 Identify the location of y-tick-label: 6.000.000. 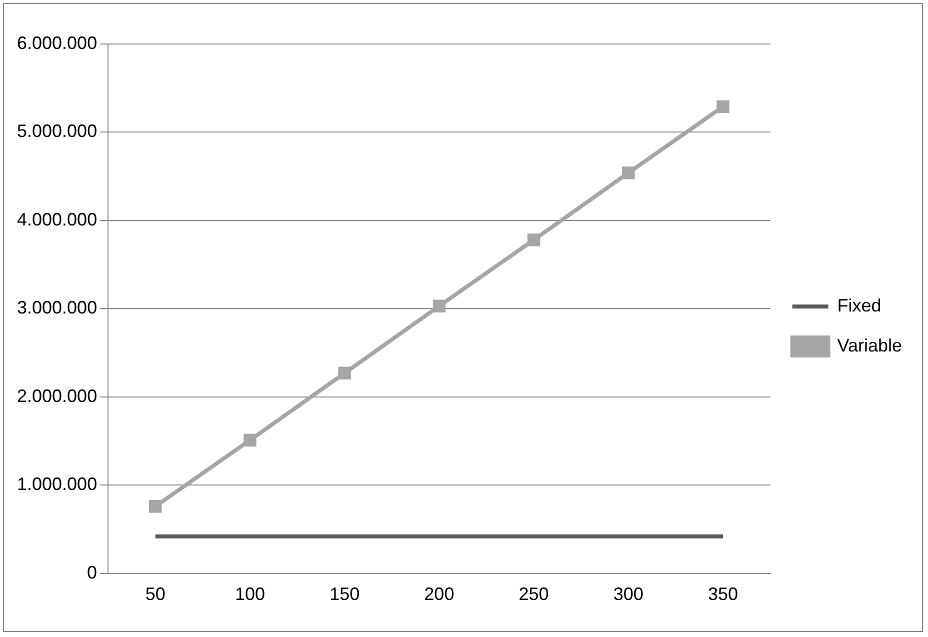
(57, 42).